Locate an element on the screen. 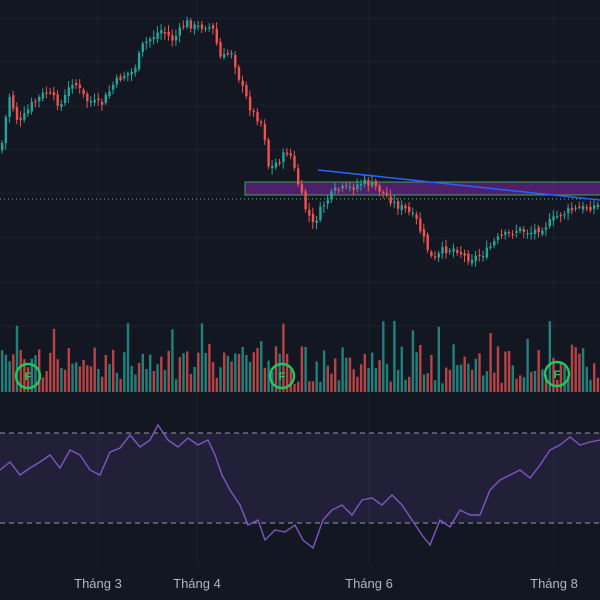 The height and width of the screenshot is (600, 600). flag-marker-0: F is located at coordinates (28, 376).